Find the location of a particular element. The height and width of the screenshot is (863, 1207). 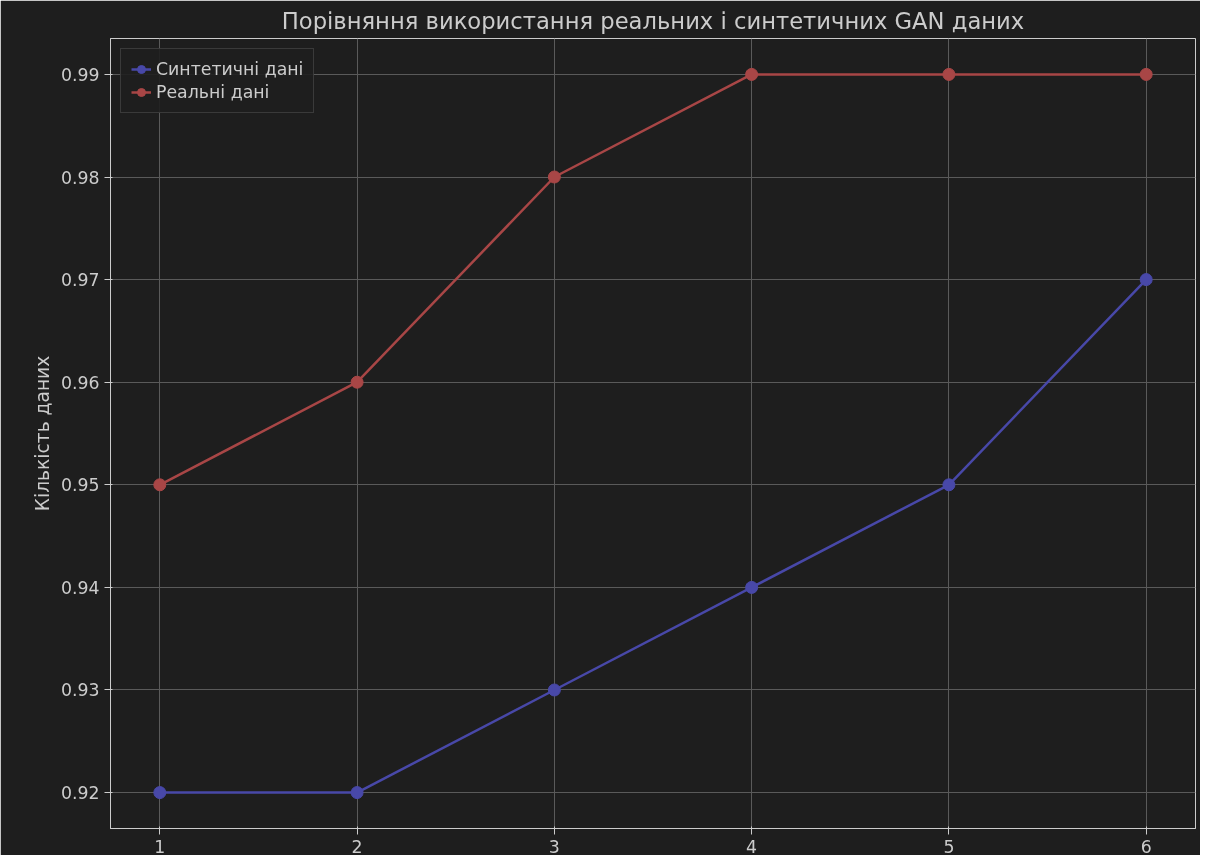

legend-label: Синтетичні дані is located at coordinates (230, 69).